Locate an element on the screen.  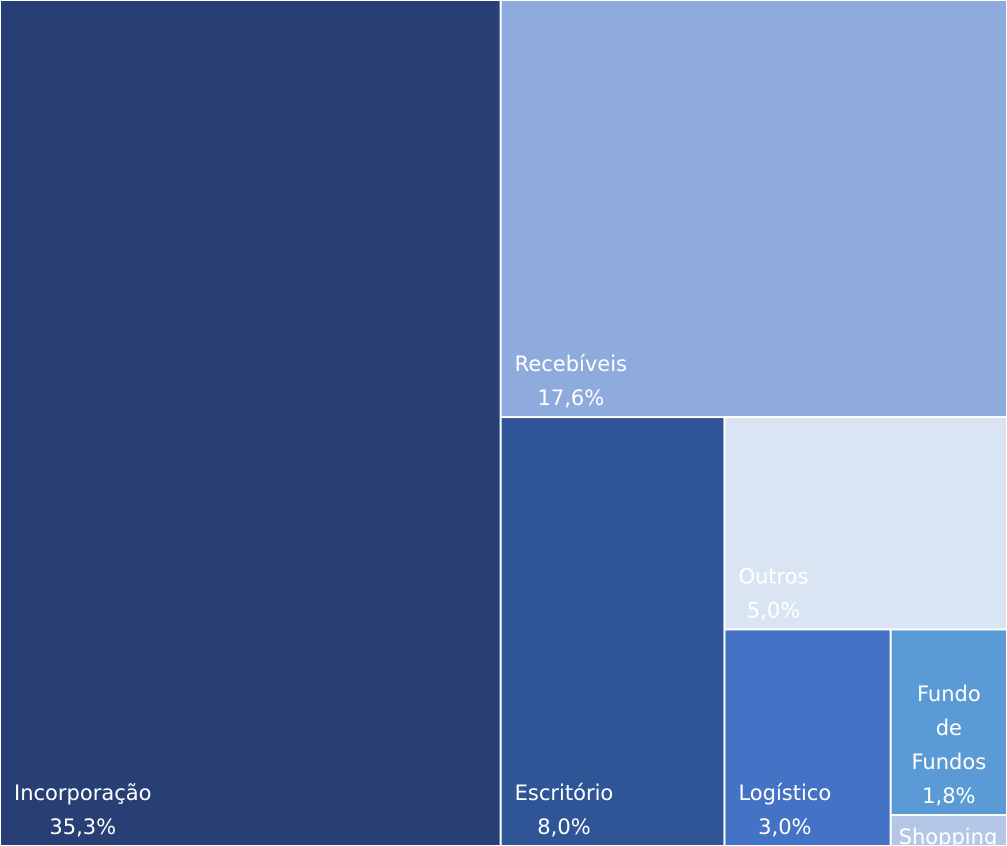
tile-name: Incorporação is located at coordinates (82, 793).